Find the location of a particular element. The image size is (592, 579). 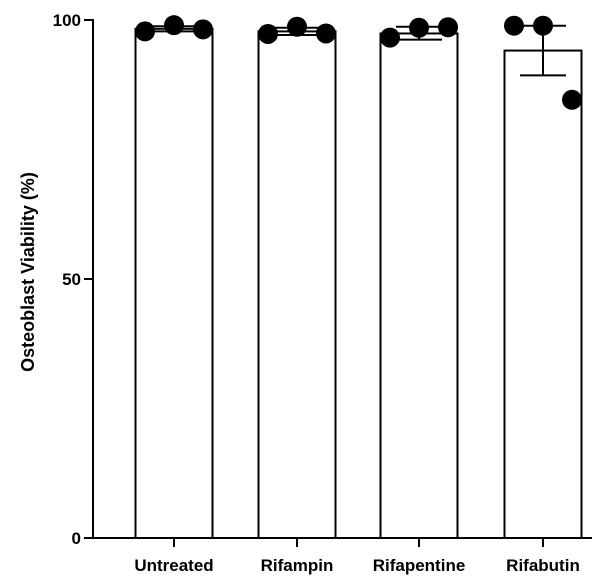

x-tick-label: Rifapentine is located at coordinates (419, 565).